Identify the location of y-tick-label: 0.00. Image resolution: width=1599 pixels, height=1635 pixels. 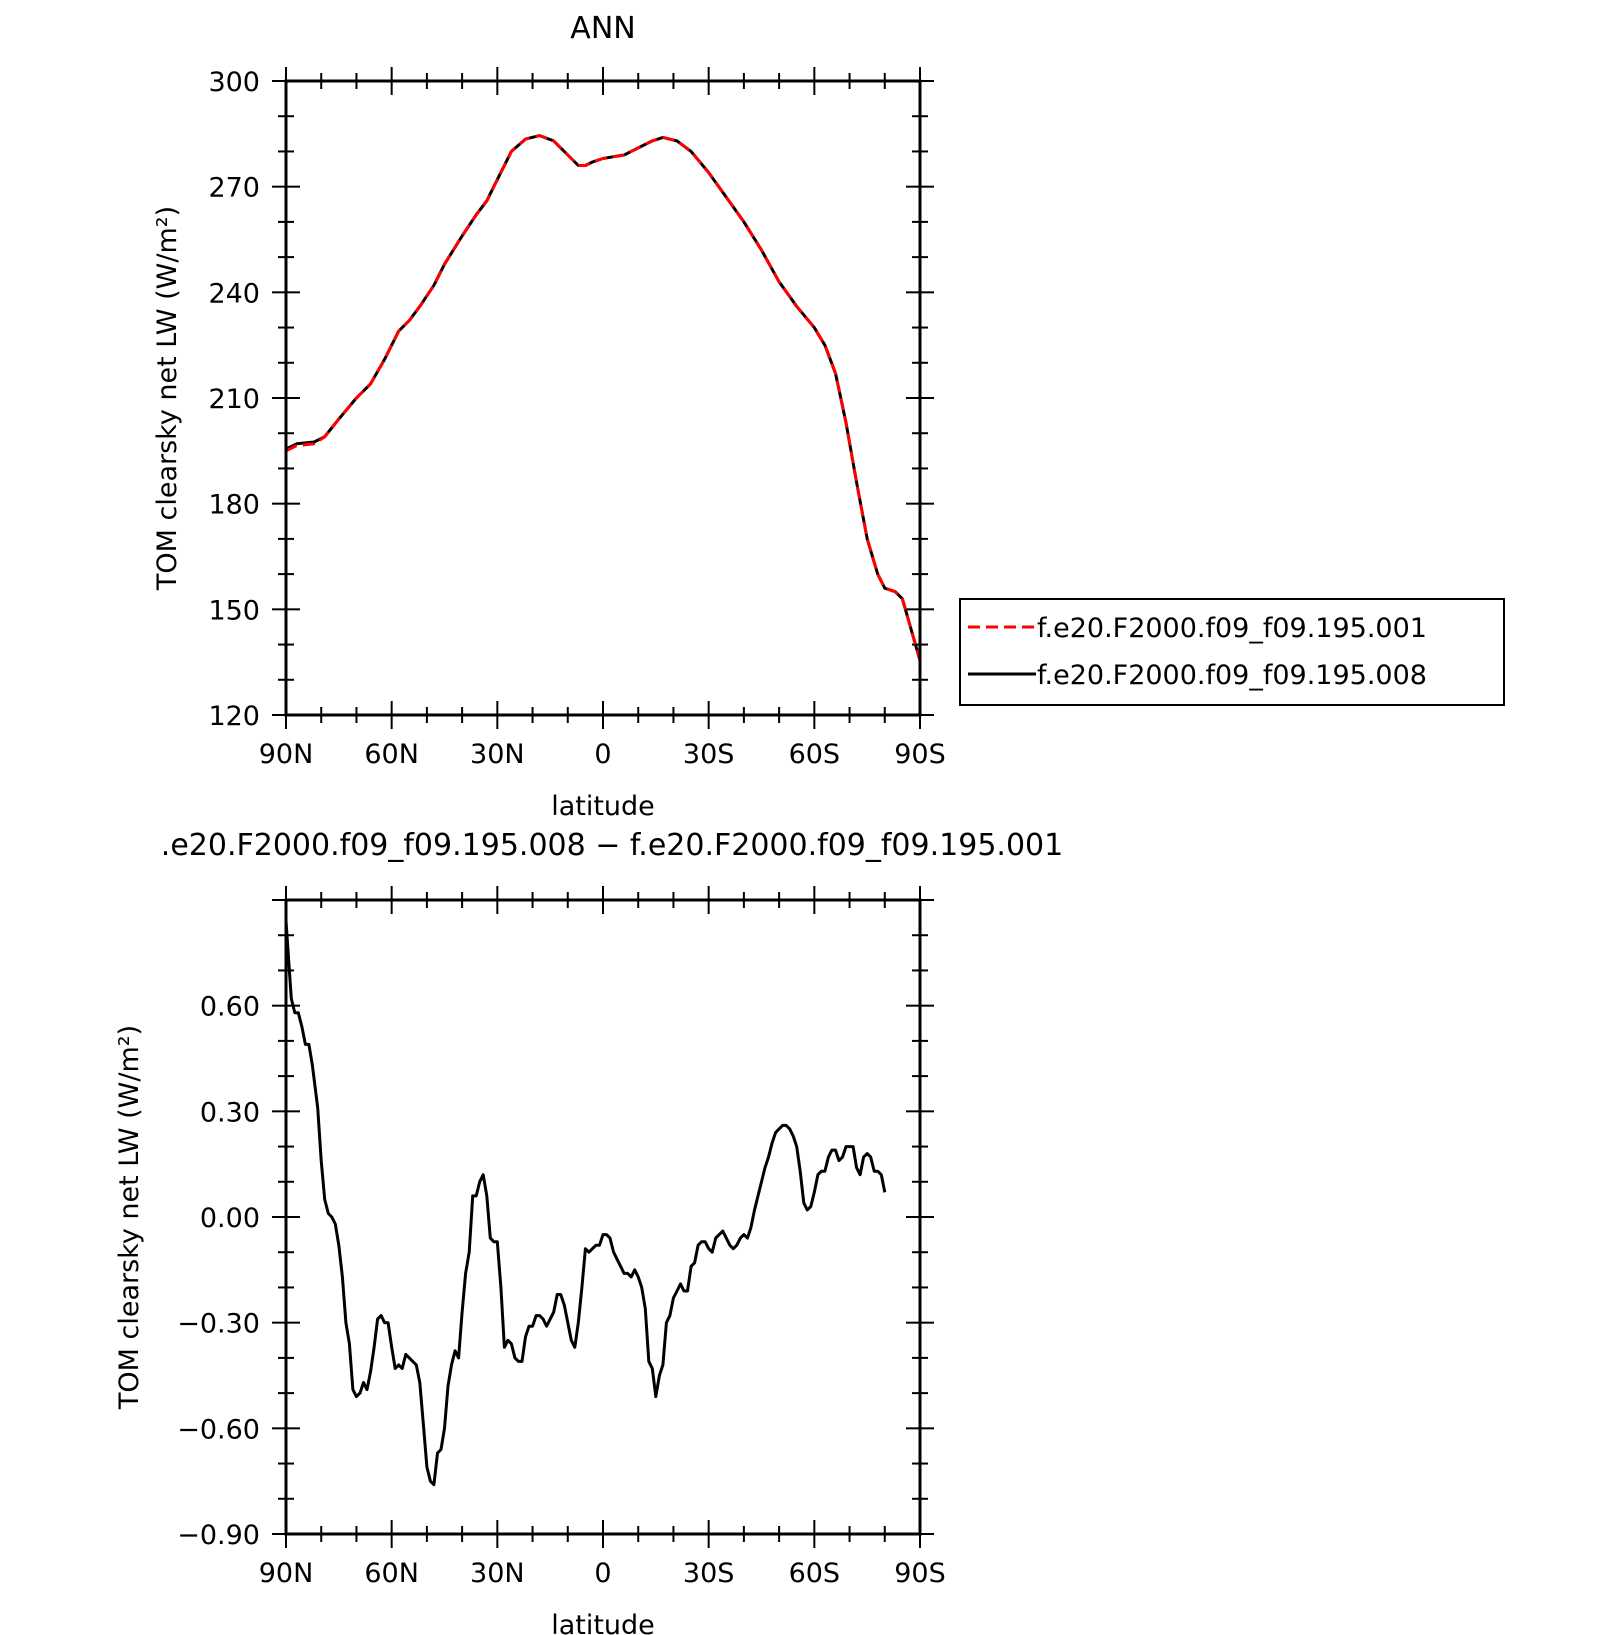
(230, 1218).